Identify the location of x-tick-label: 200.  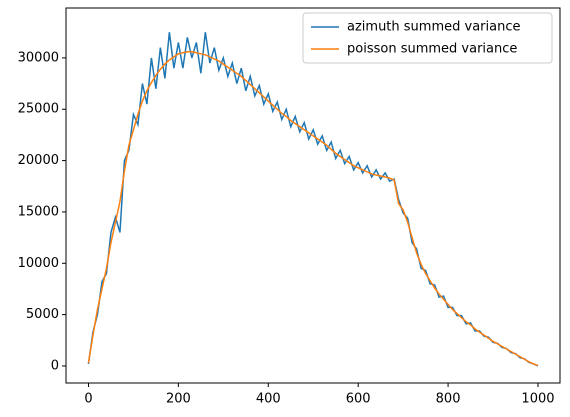
(178, 399).